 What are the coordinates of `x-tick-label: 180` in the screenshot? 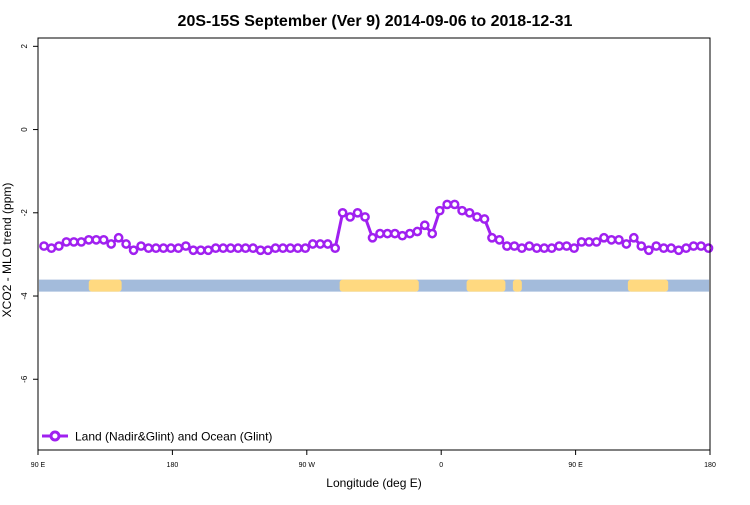 It's located at (173, 465).